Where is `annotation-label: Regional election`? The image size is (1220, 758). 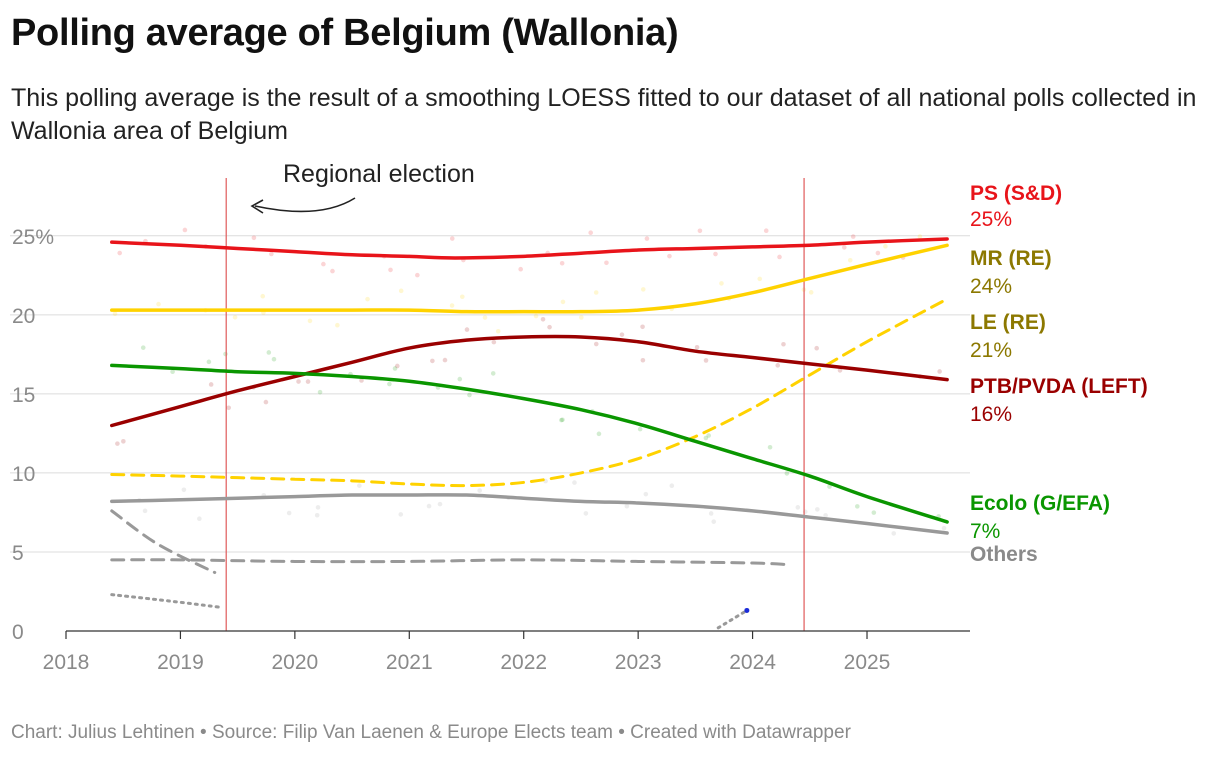
annotation-label: Regional election is located at coordinates (379, 174).